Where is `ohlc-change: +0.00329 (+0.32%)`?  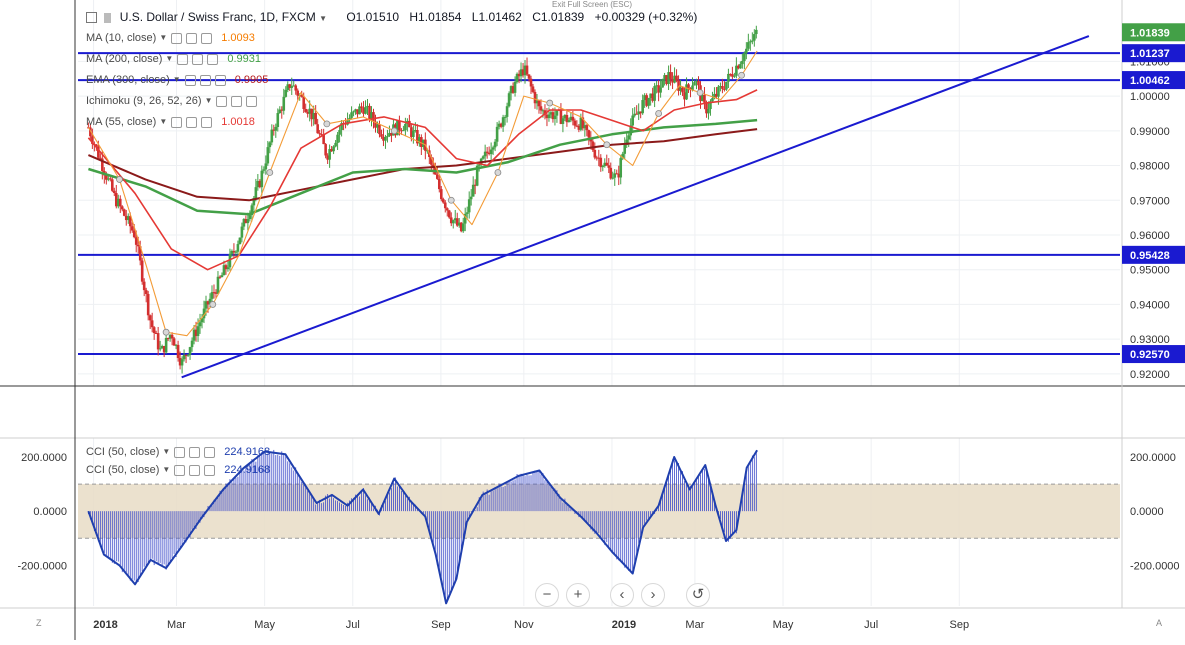 ohlc-change: +0.00329 (+0.32%) is located at coordinates (646, 17).